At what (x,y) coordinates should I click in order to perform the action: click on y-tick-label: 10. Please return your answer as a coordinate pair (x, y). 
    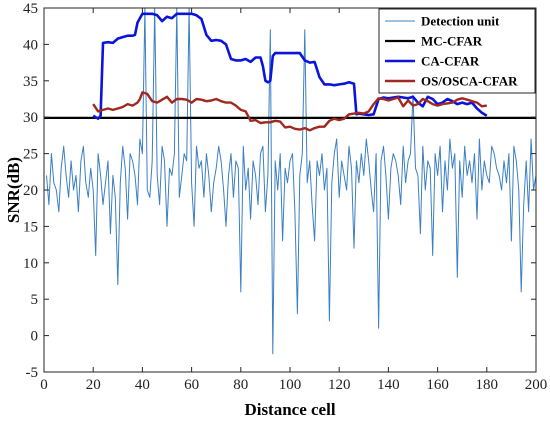
    Looking at the image, I should click on (30, 264).